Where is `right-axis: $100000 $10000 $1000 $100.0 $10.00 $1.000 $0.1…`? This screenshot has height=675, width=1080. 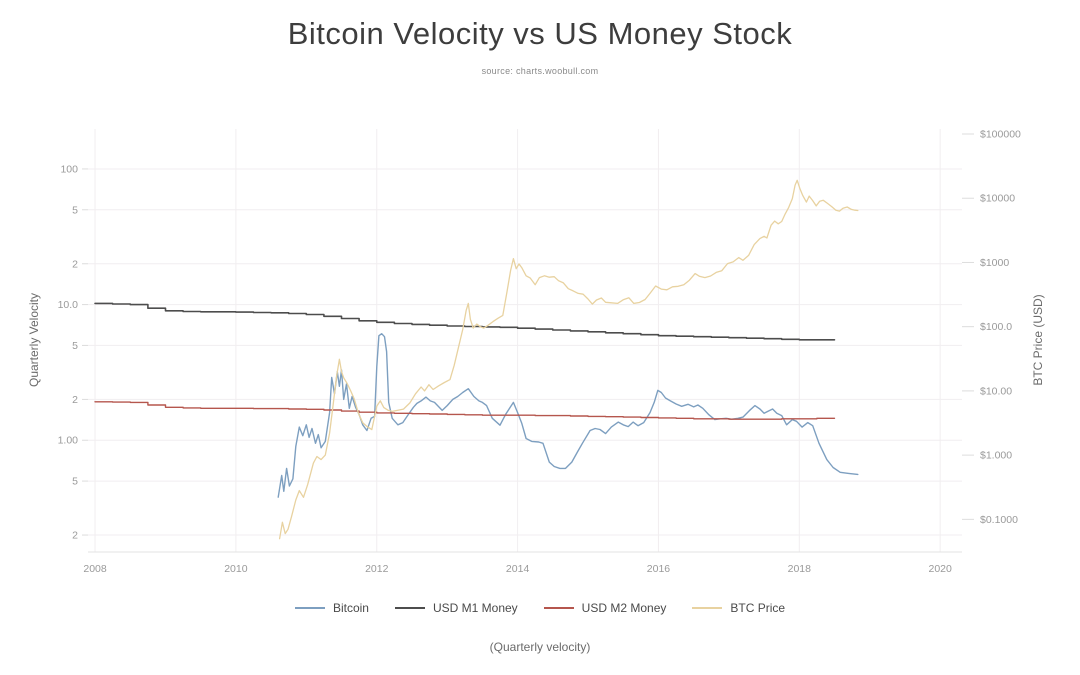 right-axis: $100000 $10000 $1000 $100.0 $10.00 $1.000 $0.1… is located at coordinates (991, 327).